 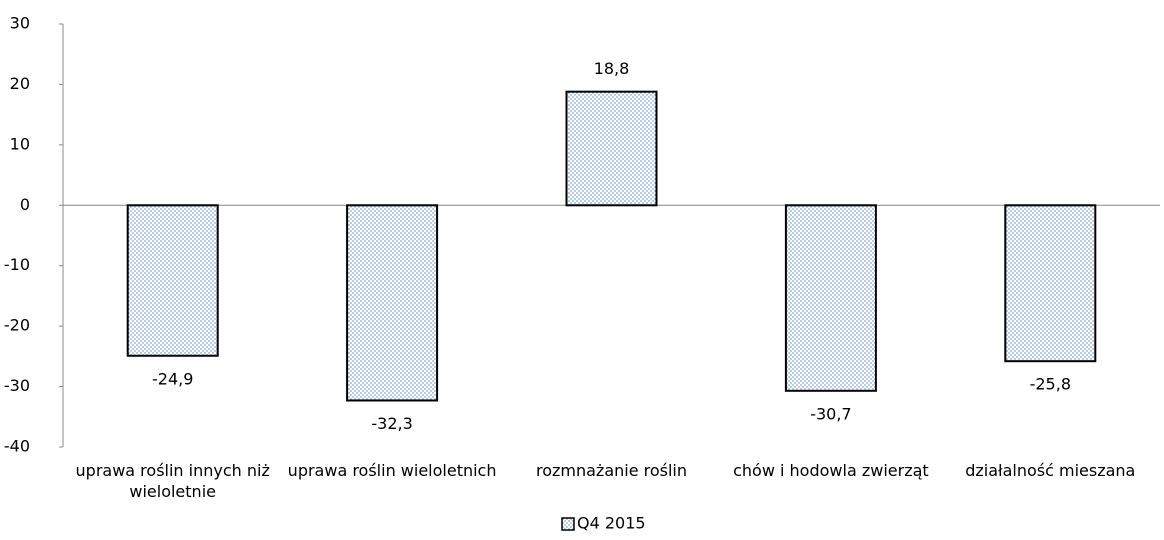 I want to click on y-tick-label: -20, so click(x=17, y=325).